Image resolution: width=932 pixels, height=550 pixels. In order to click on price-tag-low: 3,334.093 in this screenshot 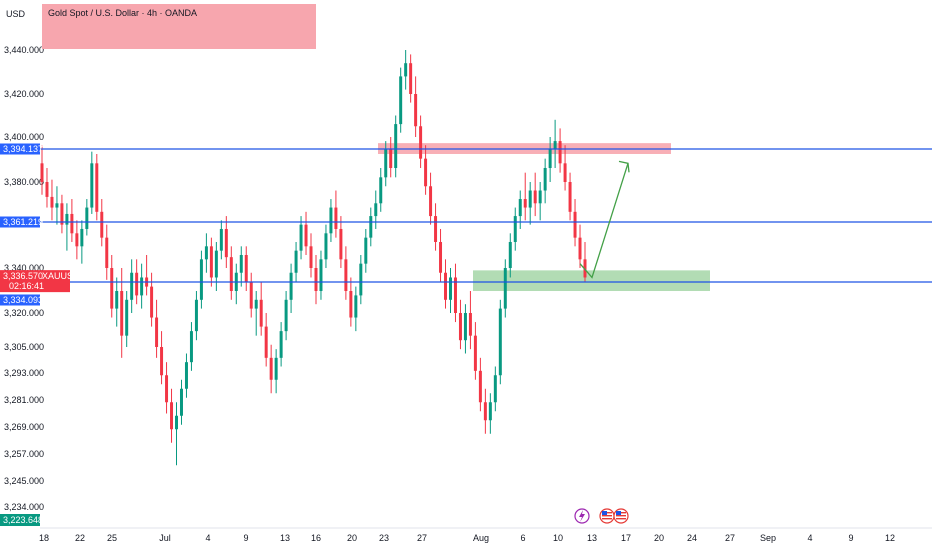, I will do `click(21, 300)`.